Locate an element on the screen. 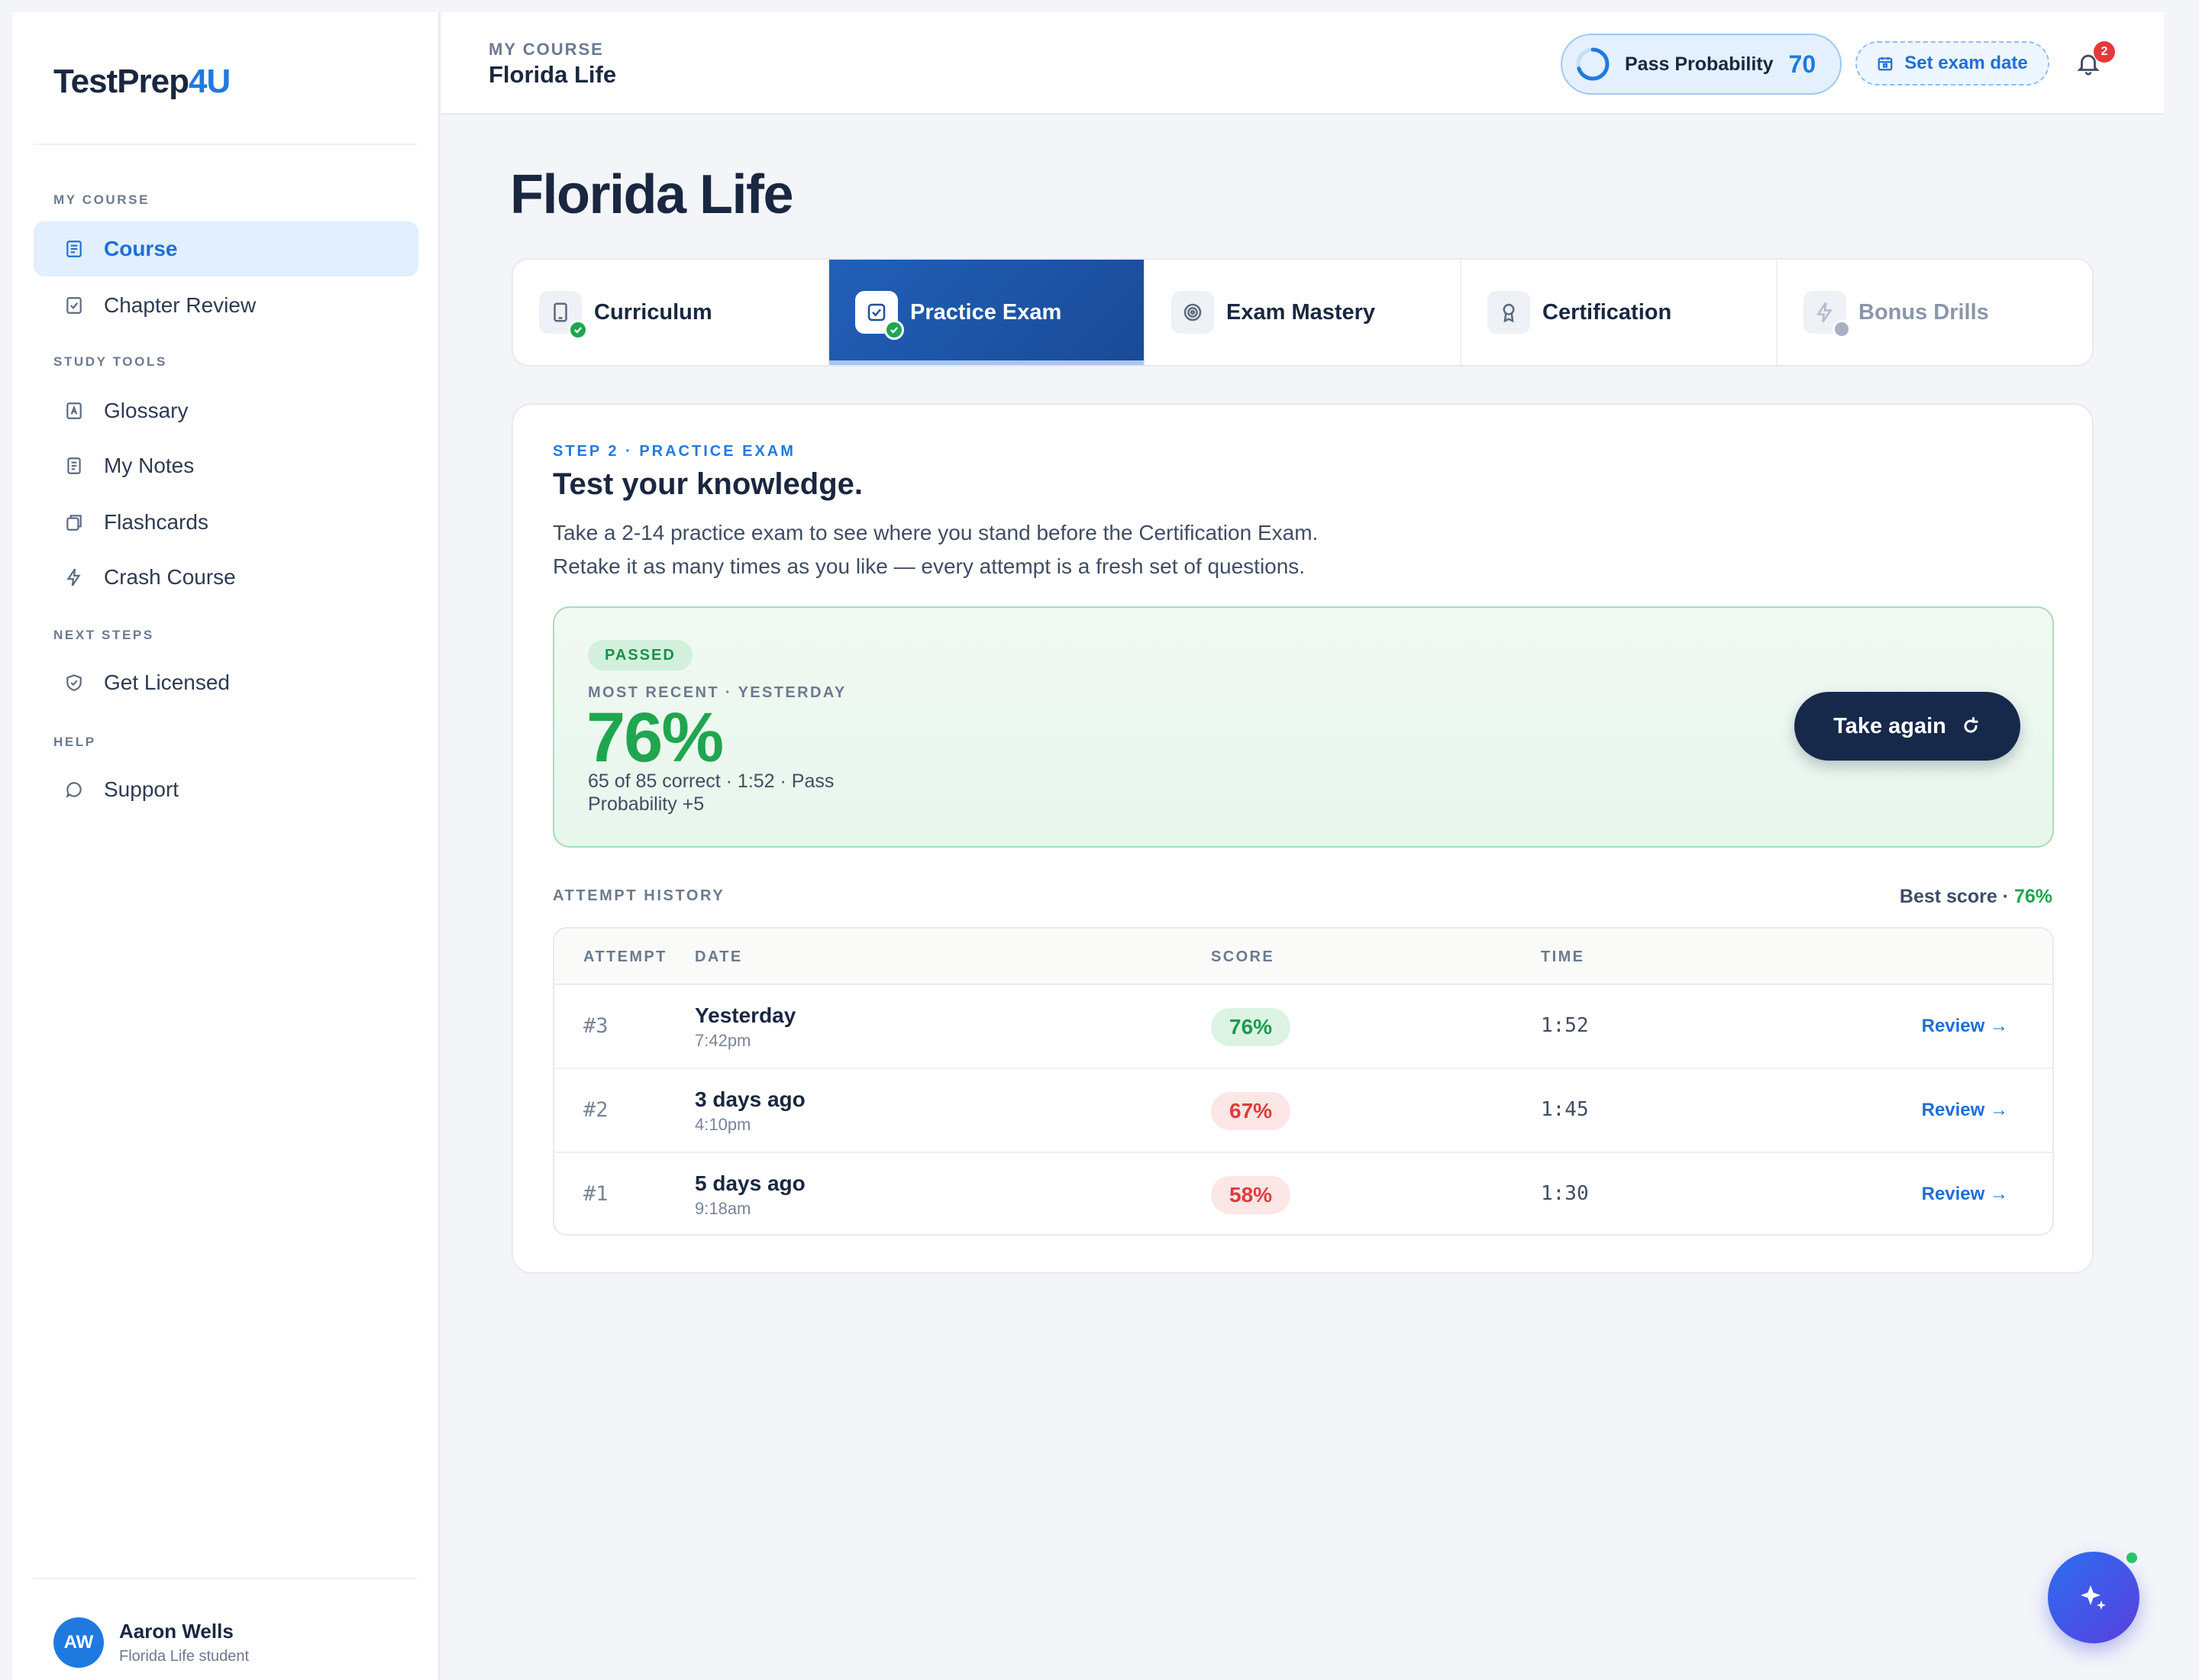  attempt-history-label: ATTEMPT HISTORY is located at coordinates (639, 895).